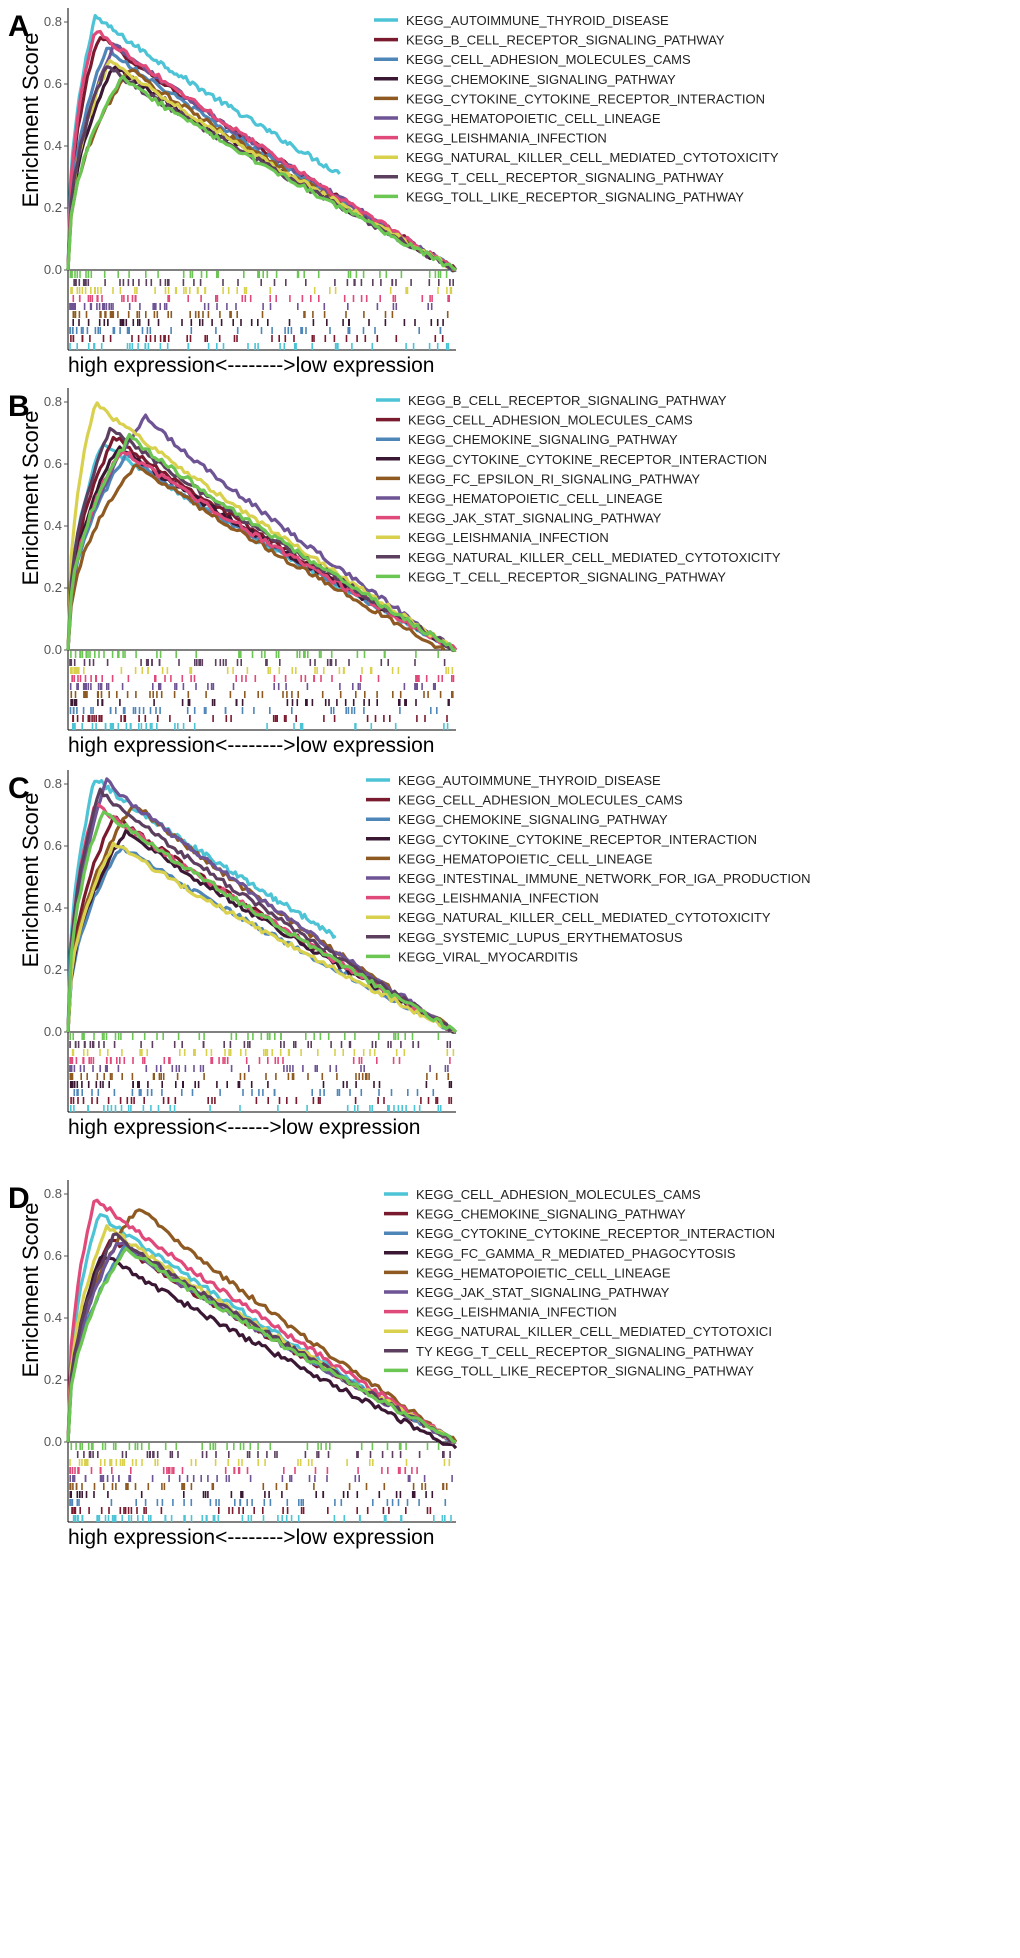 The width and height of the screenshot is (1020, 1958). What do you see at coordinates (244, 1127) in the screenshot?
I see `x-axis-label: high expression<------>low expression` at bounding box center [244, 1127].